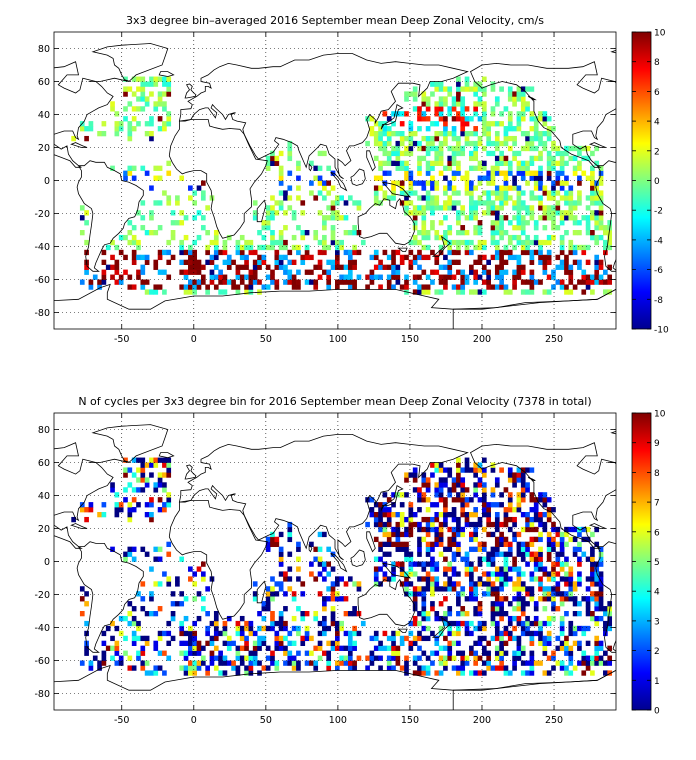 The image size is (696, 760). Describe the element at coordinates (542, 114) in the screenshot. I see `coastline` at that location.